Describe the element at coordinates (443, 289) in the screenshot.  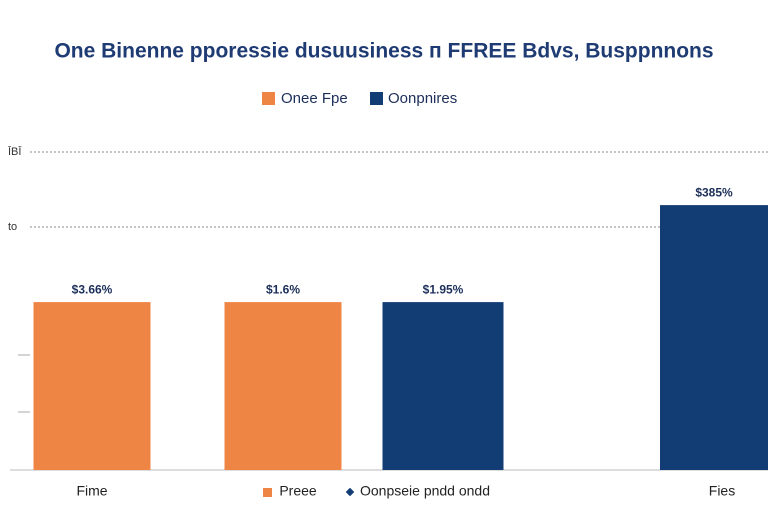
I see `value-label: $1.95%` at that location.